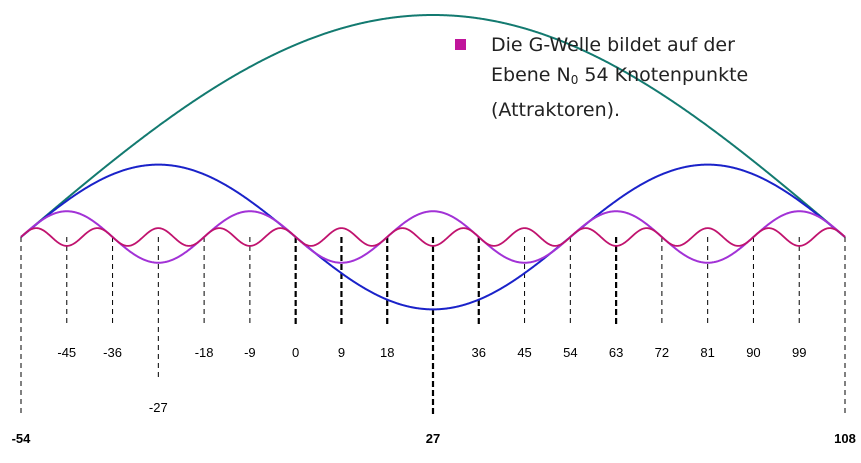  I want to click on note-line-2-pre: Ebene N, so click(531, 75).